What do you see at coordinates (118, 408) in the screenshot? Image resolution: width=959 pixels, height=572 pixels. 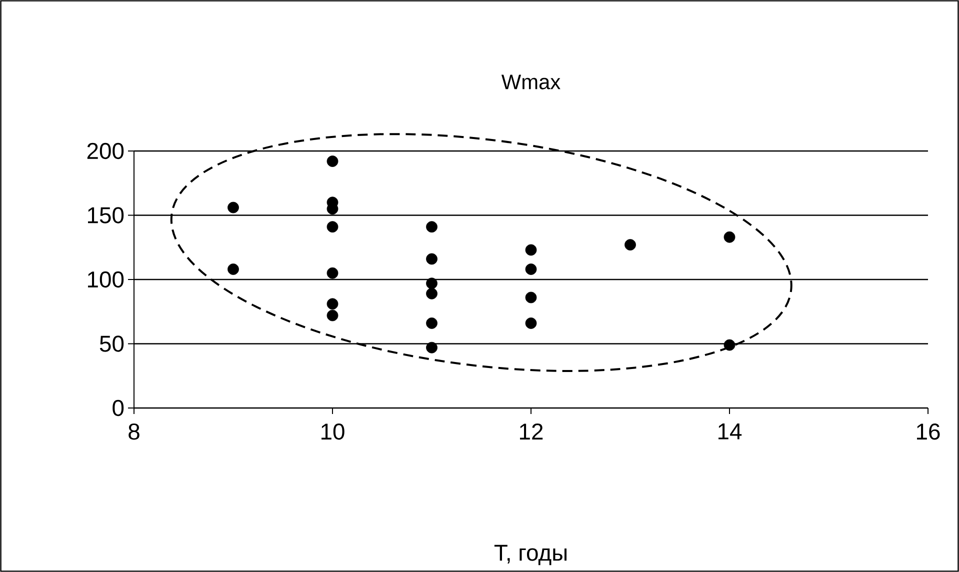 I see `y-tick-label: 0` at bounding box center [118, 408].